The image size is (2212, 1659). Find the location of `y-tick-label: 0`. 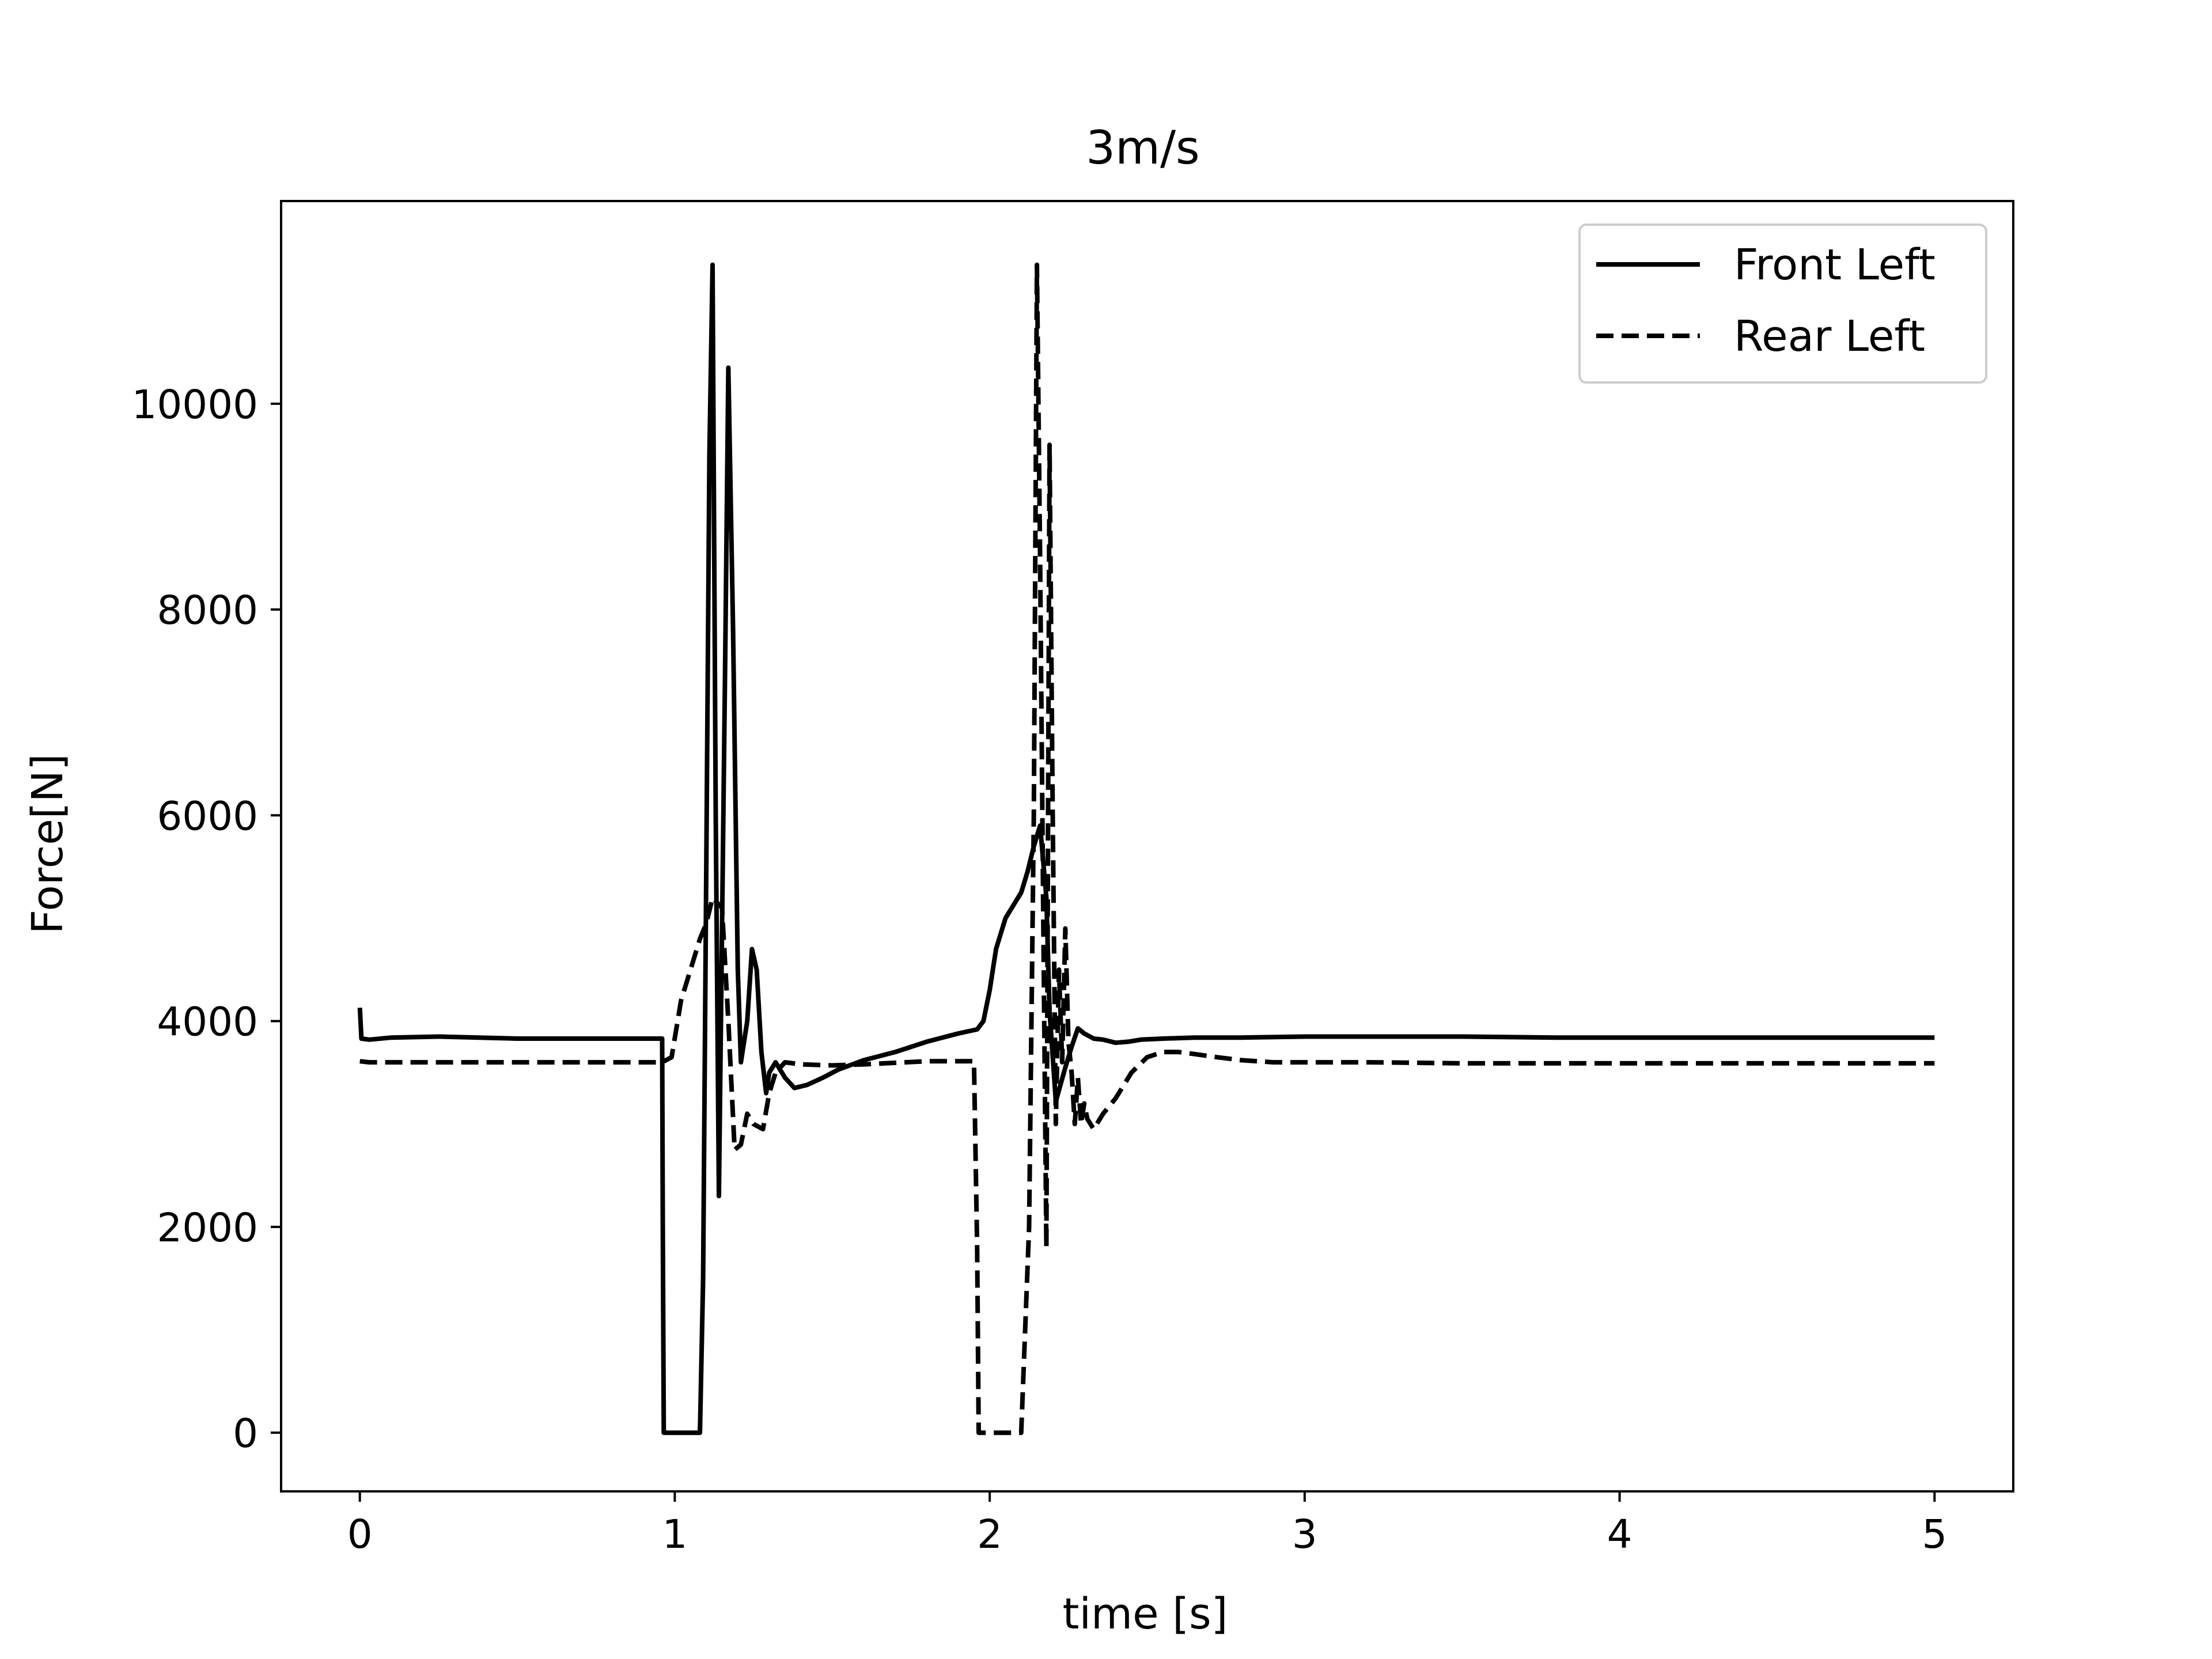

y-tick-label: 0 is located at coordinates (245, 1434).